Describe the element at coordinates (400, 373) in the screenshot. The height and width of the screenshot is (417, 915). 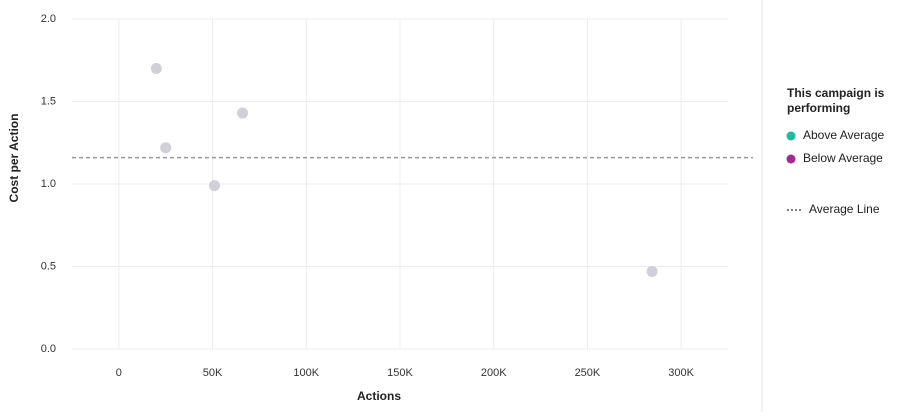
I see `x-tick-label: 150K` at that location.